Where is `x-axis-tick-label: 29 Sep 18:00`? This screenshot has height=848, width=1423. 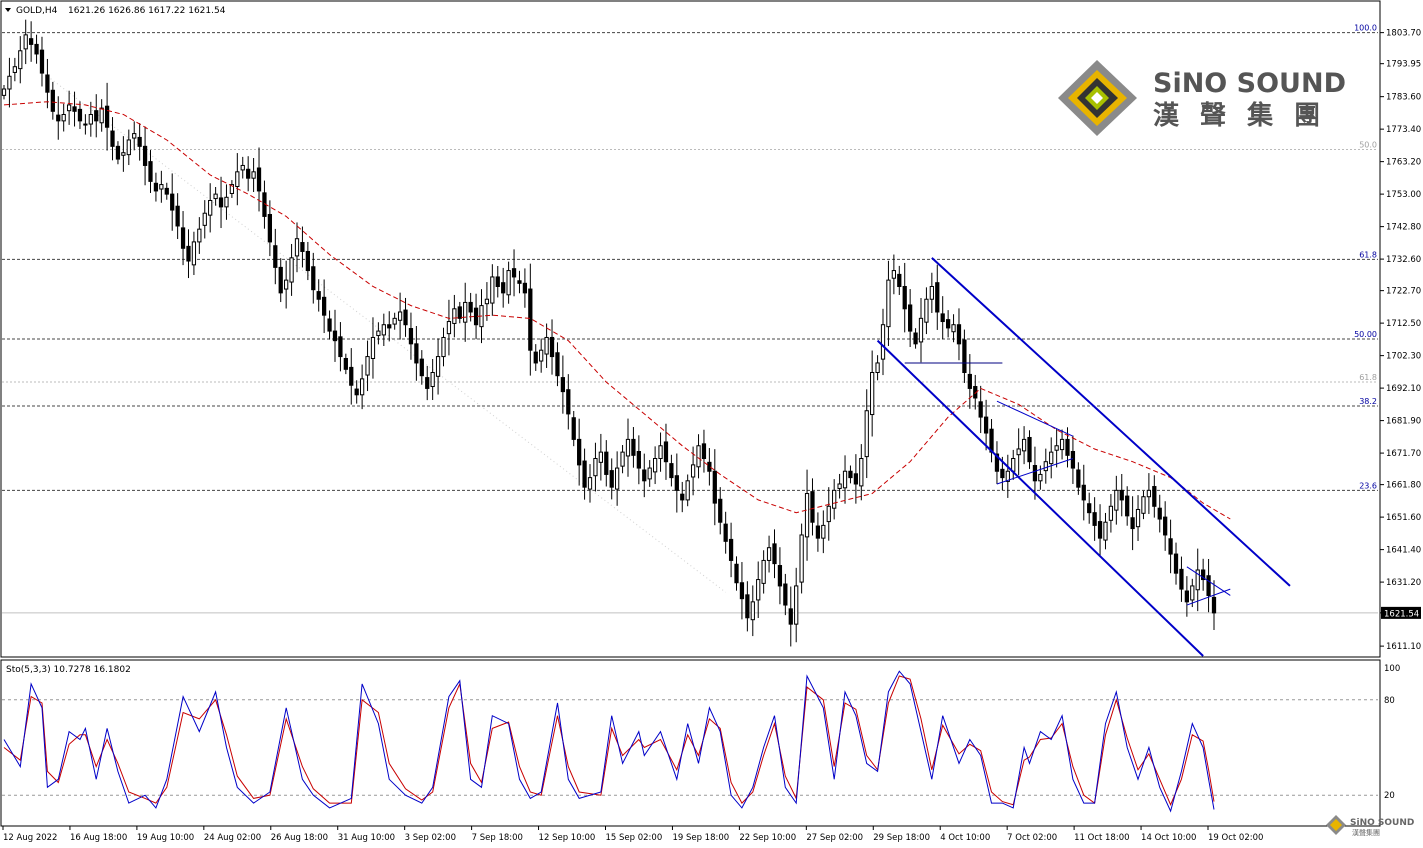
x-axis-tick-label: 29 Sep 18:00 is located at coordinates (901, 838).